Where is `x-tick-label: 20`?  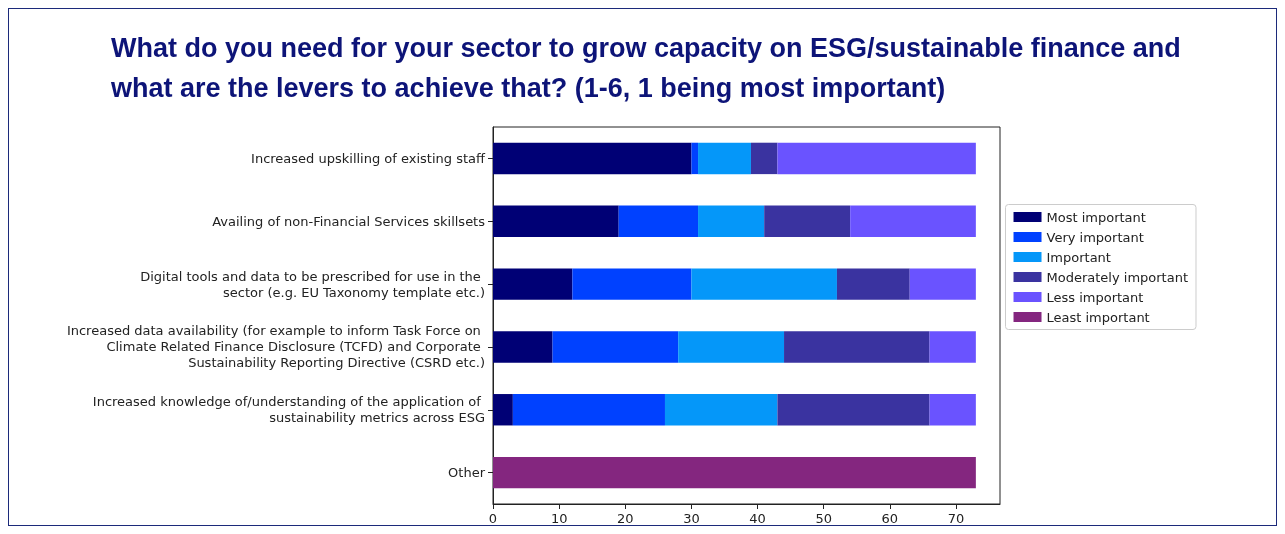 x-tick-label: 20 is located at coordinates (625, 518).